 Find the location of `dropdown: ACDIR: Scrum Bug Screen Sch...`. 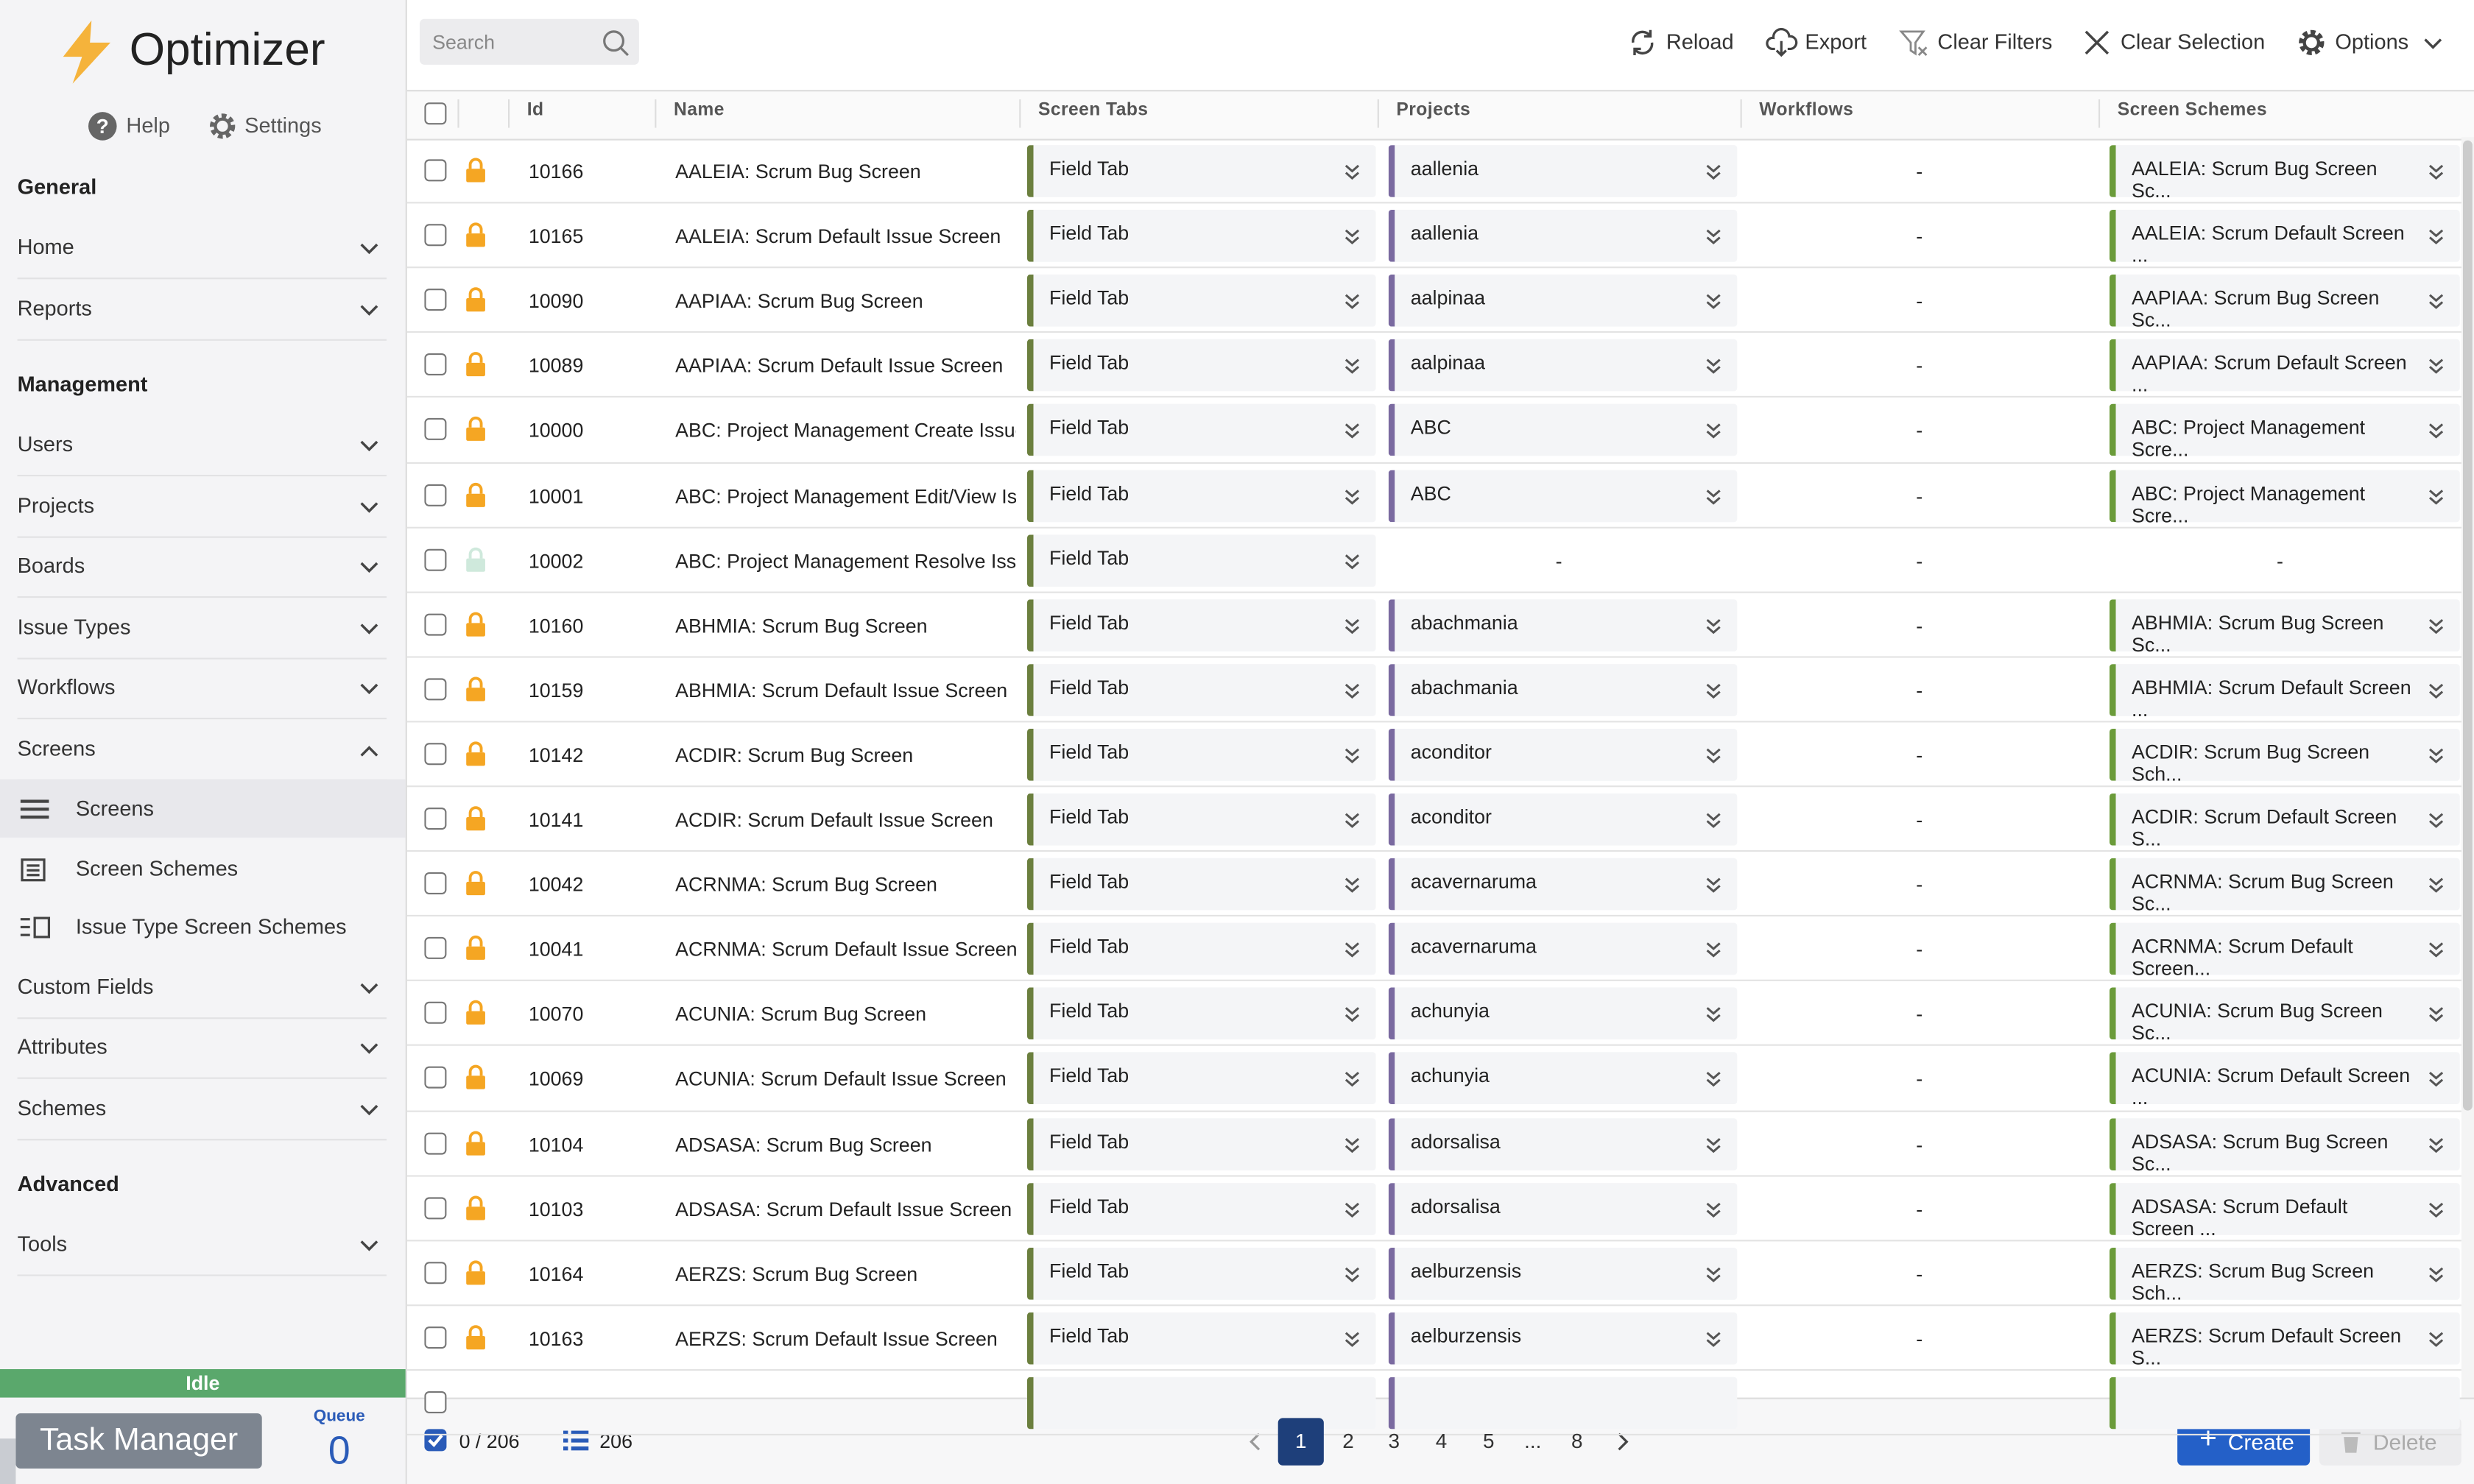

dropdown: ACDIR: Scrum Bug Screen Sch... is located at coordinates (2285, 756).